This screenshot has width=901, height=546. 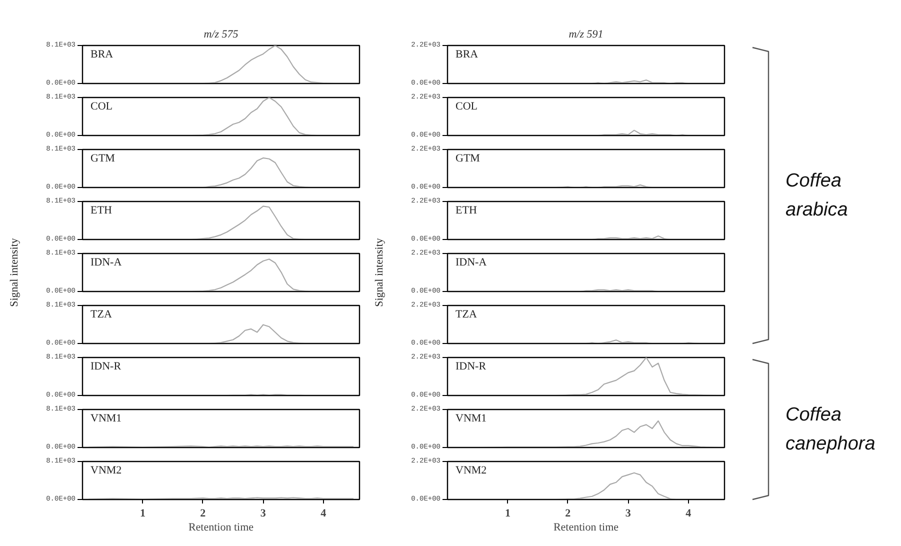 What do you see at coordinates (586, 34) in the screenshot?
I see `chart-title: m/z 591` at bounding box center [586, 34].